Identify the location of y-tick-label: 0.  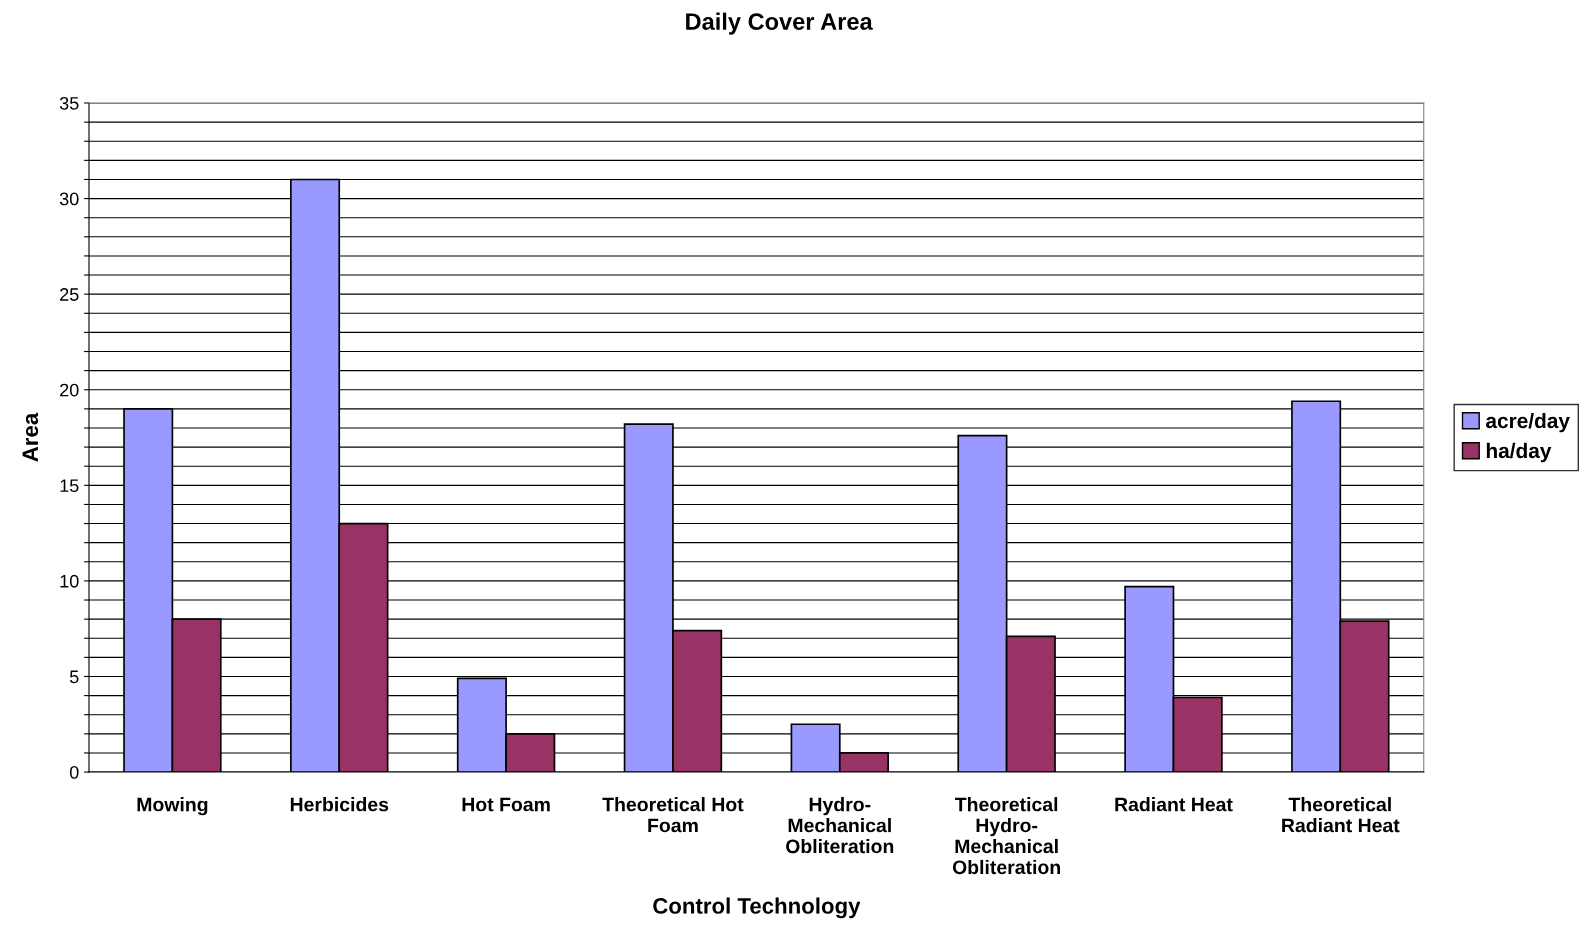
(74, 772).